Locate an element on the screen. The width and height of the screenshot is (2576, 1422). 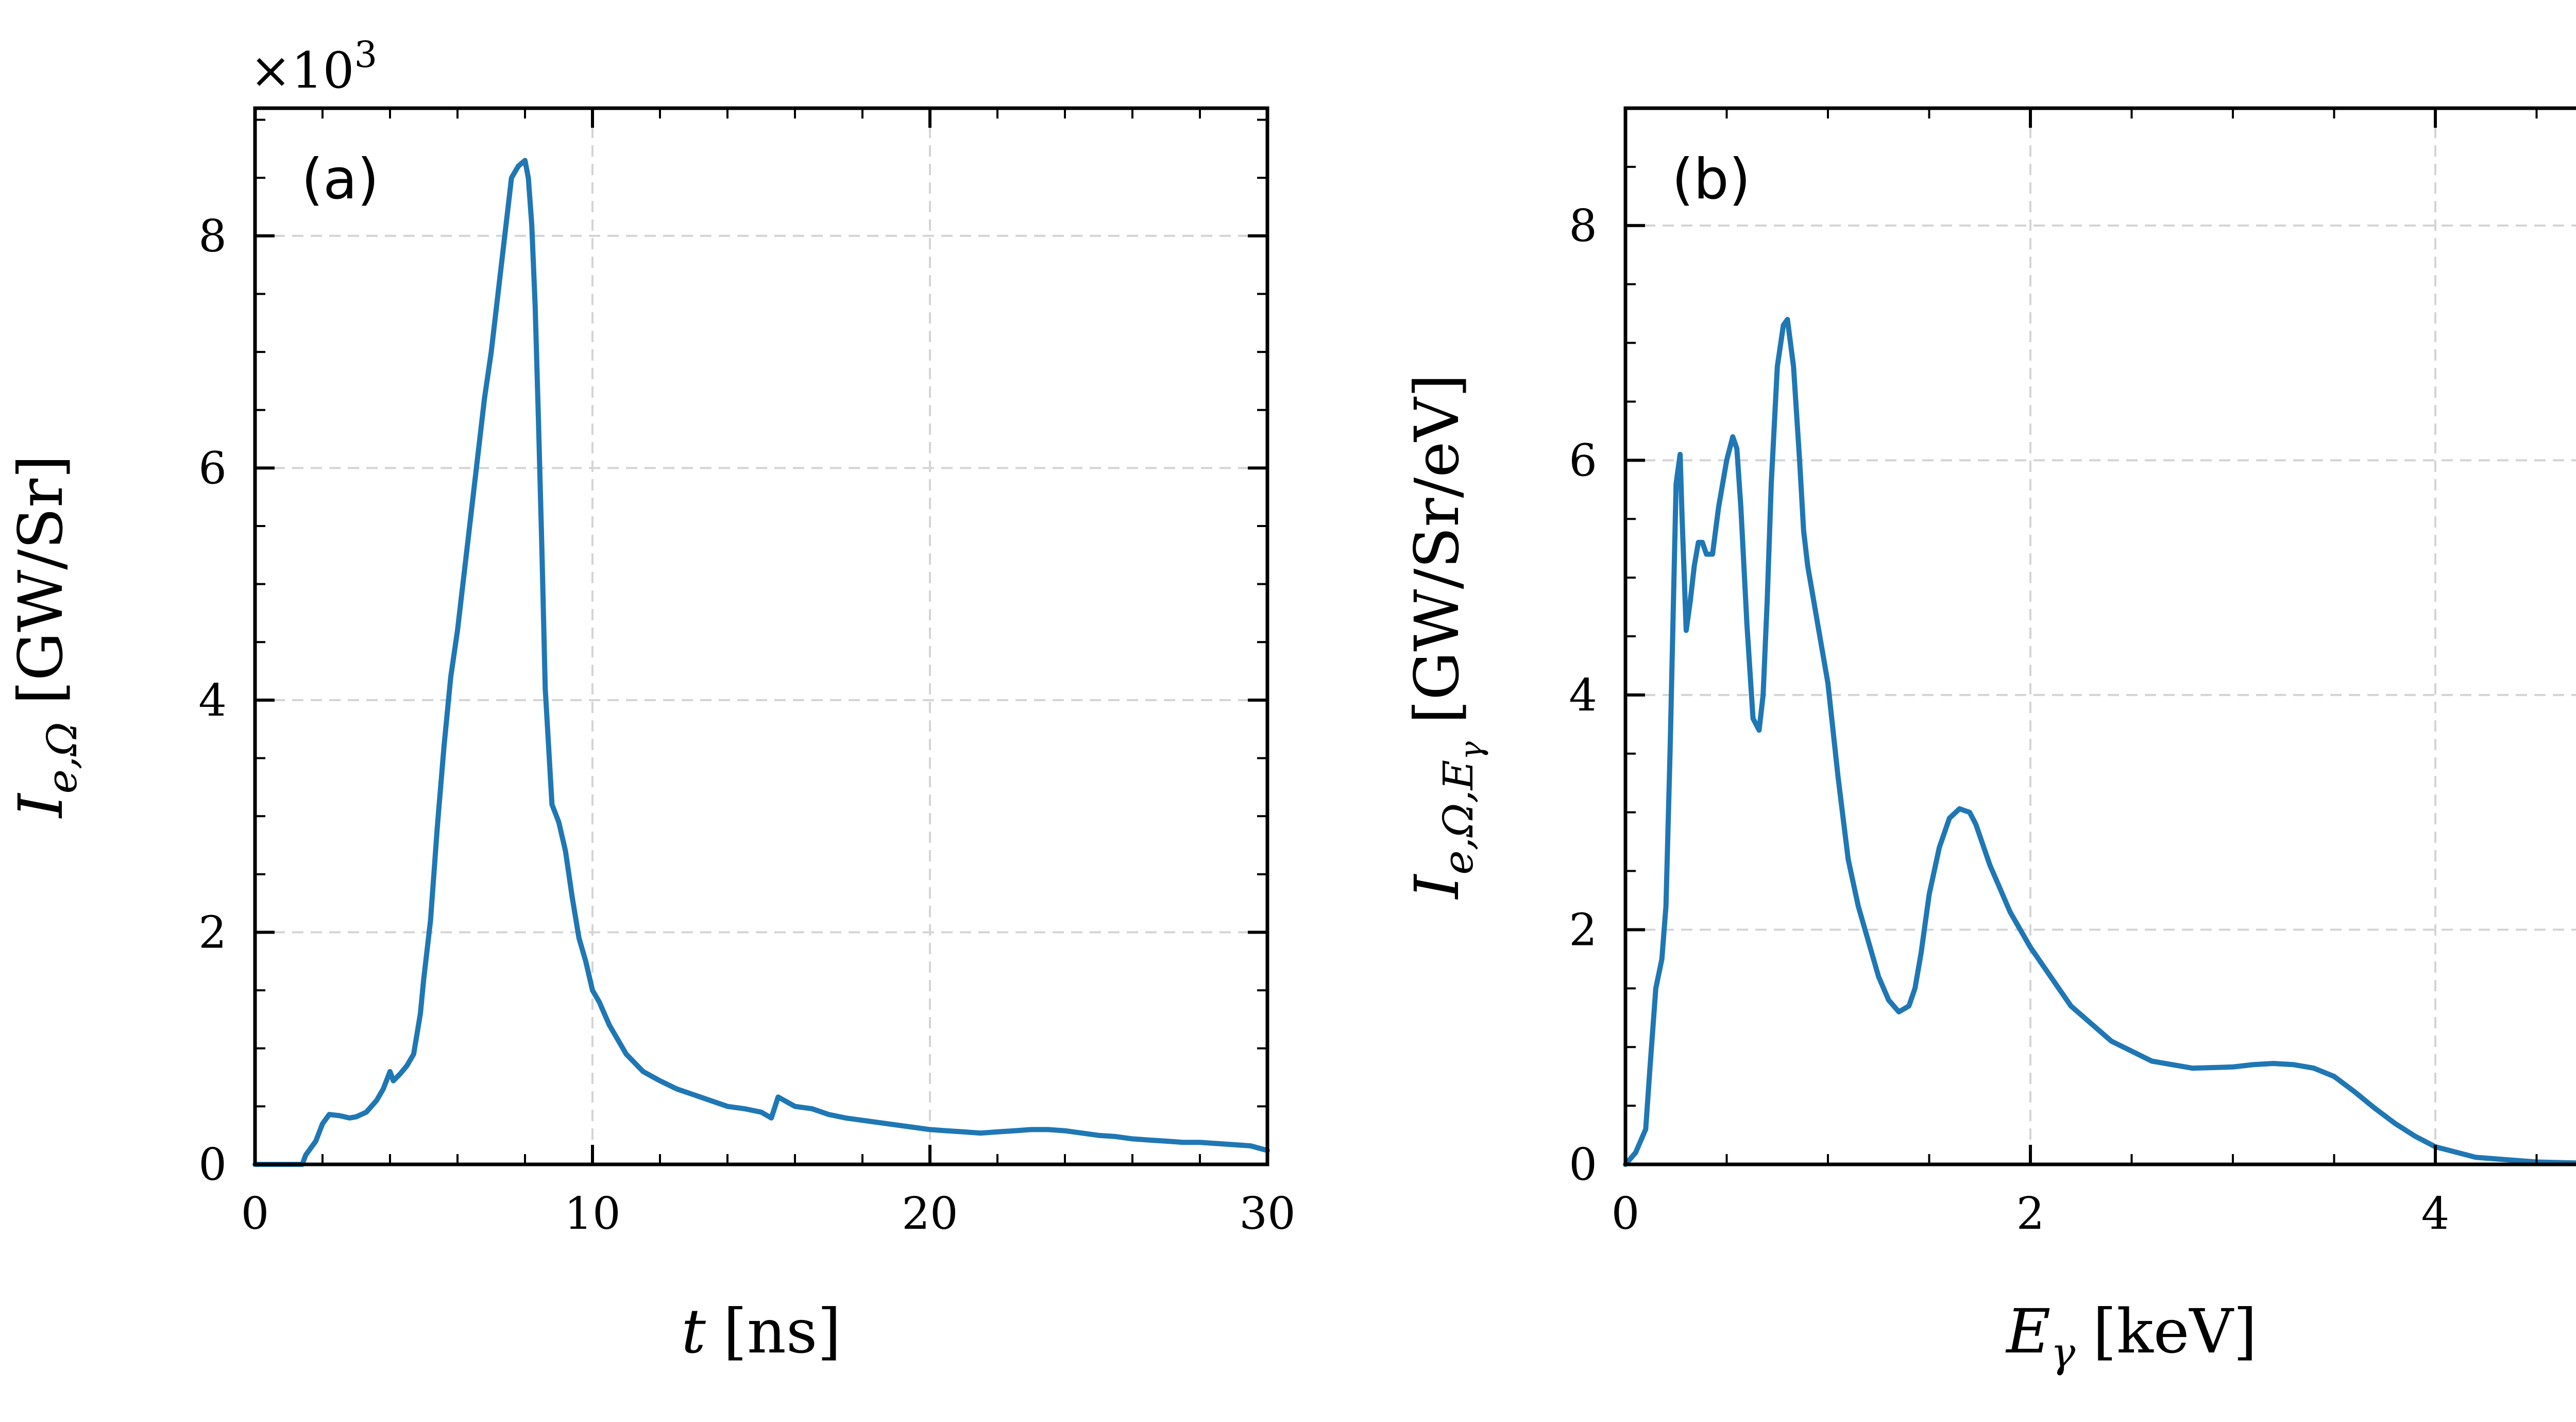
panel-a-ylabel-unit: [GW/Sr] is located at coordinates (40, 580).